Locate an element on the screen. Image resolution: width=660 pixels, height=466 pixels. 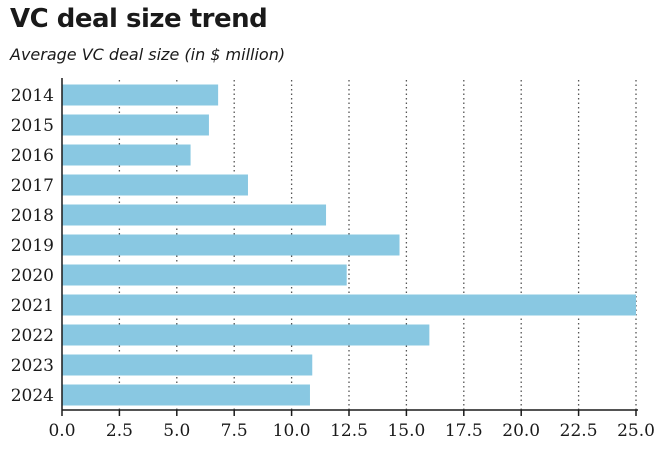
x-tick-label: 2.5 is located at coordinates (119, 431).